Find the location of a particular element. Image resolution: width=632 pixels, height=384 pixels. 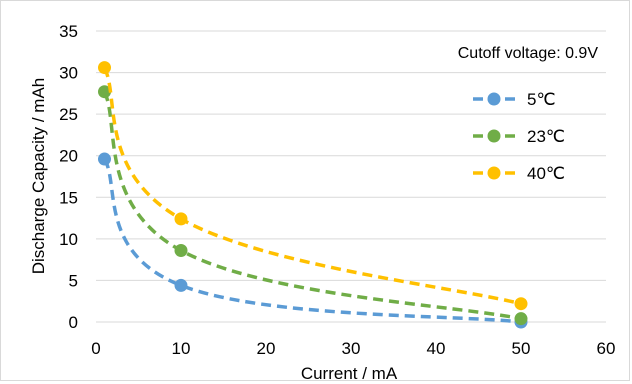

legend: 5℃ 23℃ 40℃ is located at coordinates (519, 136).